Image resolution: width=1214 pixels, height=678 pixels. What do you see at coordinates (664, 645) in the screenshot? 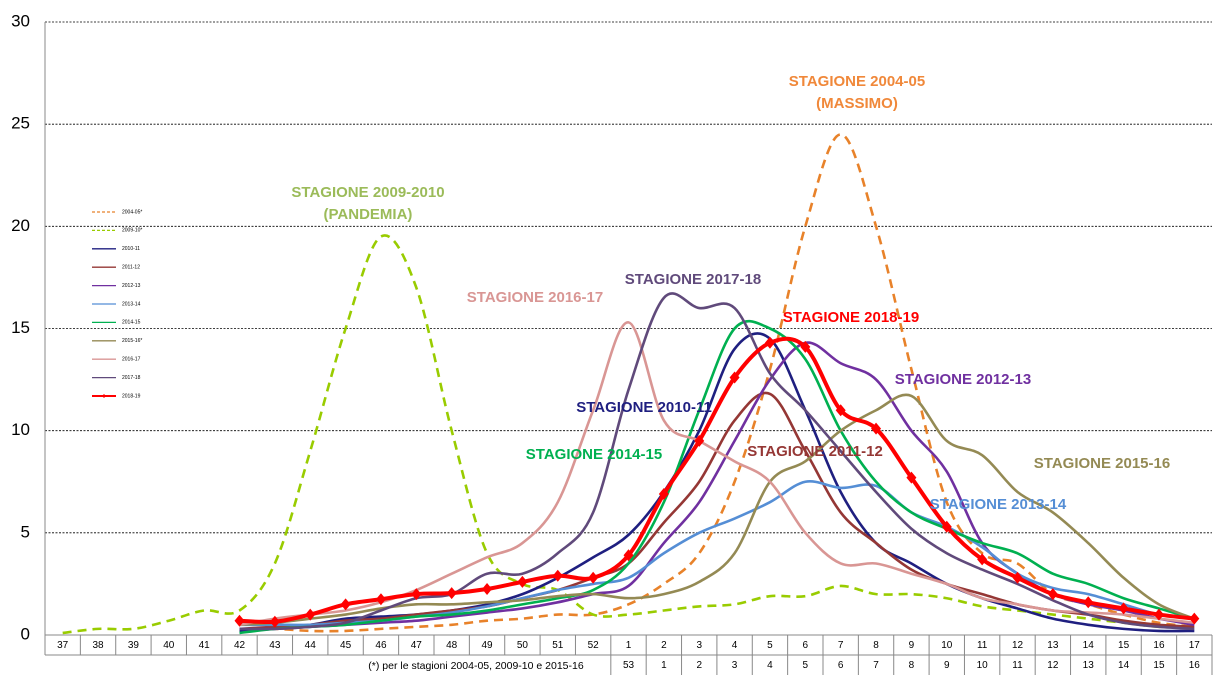
I see `x-tick-label: 2` at bounding box center [664, 645].